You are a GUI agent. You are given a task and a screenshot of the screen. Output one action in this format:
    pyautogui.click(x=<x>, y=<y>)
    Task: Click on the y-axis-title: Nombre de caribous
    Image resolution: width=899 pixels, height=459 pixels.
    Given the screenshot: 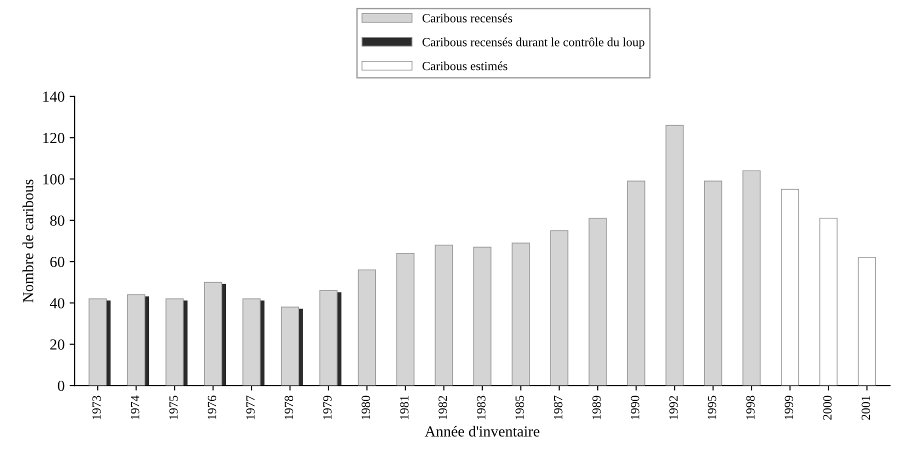 What is the action you would take?
    pyautogui.click(x=28, y=241)
    